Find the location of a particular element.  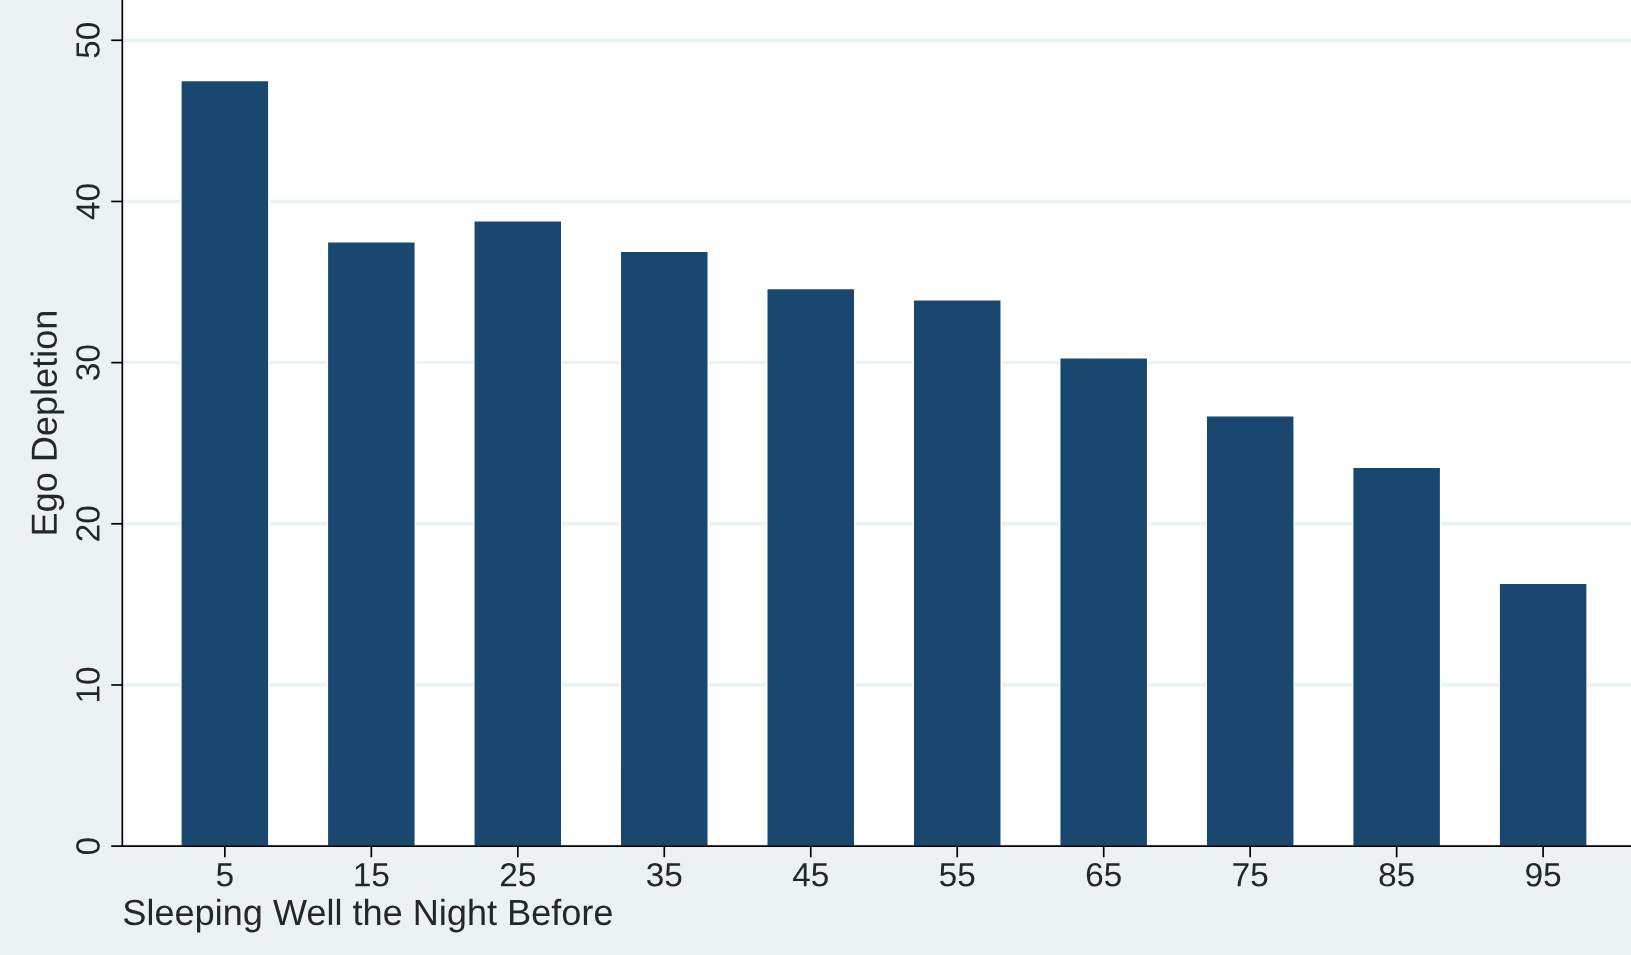

y-tick-label: 20 is located at coordinates (88, 523).